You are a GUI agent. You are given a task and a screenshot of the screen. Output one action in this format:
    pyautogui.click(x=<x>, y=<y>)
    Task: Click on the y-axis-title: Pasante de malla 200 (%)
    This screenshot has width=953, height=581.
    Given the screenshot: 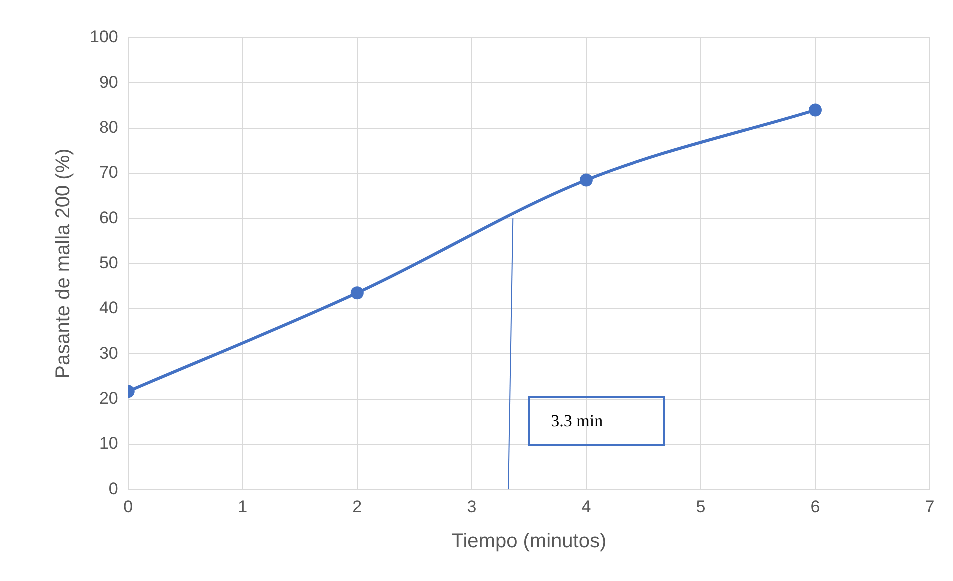 What is the action you would take?
    pyautogui.click(x=63, y=263)
    